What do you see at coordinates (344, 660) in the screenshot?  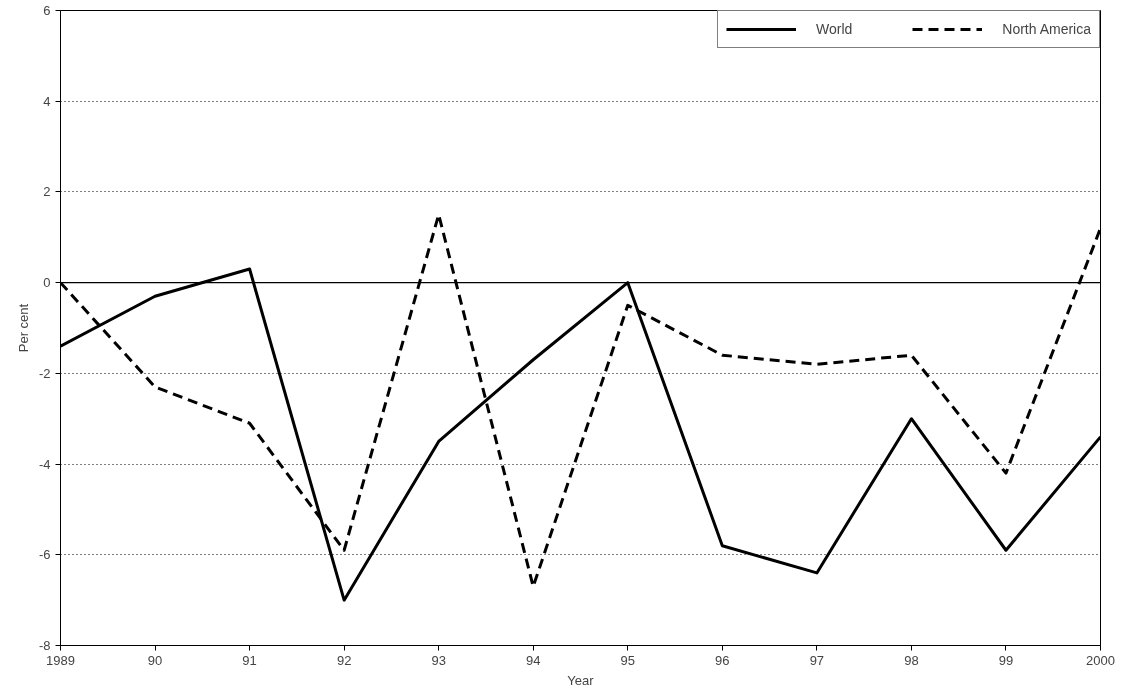 I see `x-tick-label: 92` at bounding box center [344, 660].